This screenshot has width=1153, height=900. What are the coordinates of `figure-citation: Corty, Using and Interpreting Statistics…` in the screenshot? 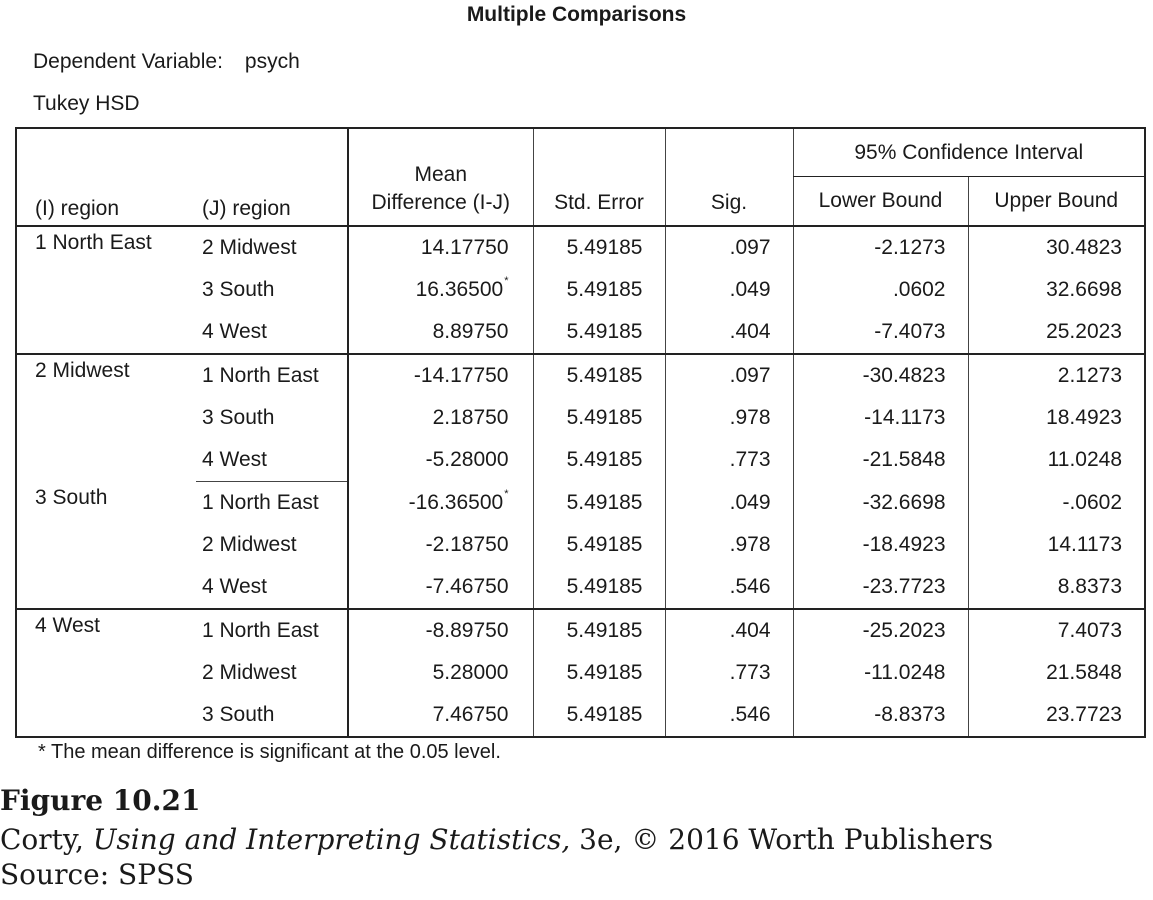 It's located at (496, 839).